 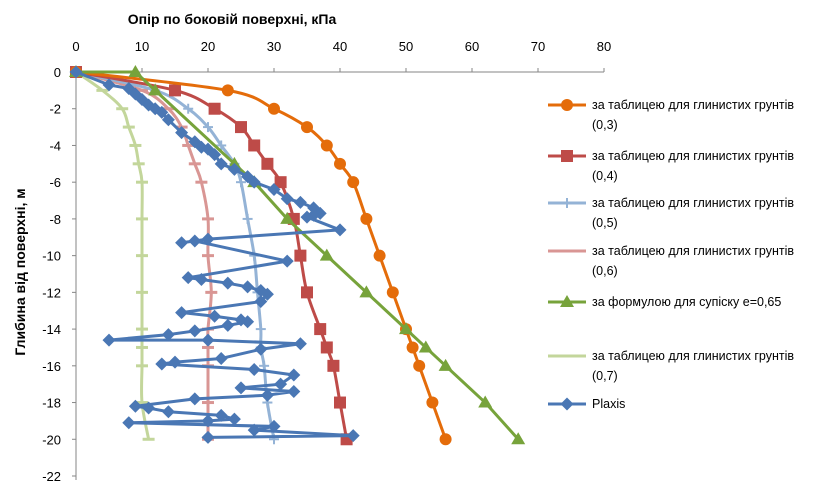 I want to click on y-tick-label: -18, so click(x=51, y=403).